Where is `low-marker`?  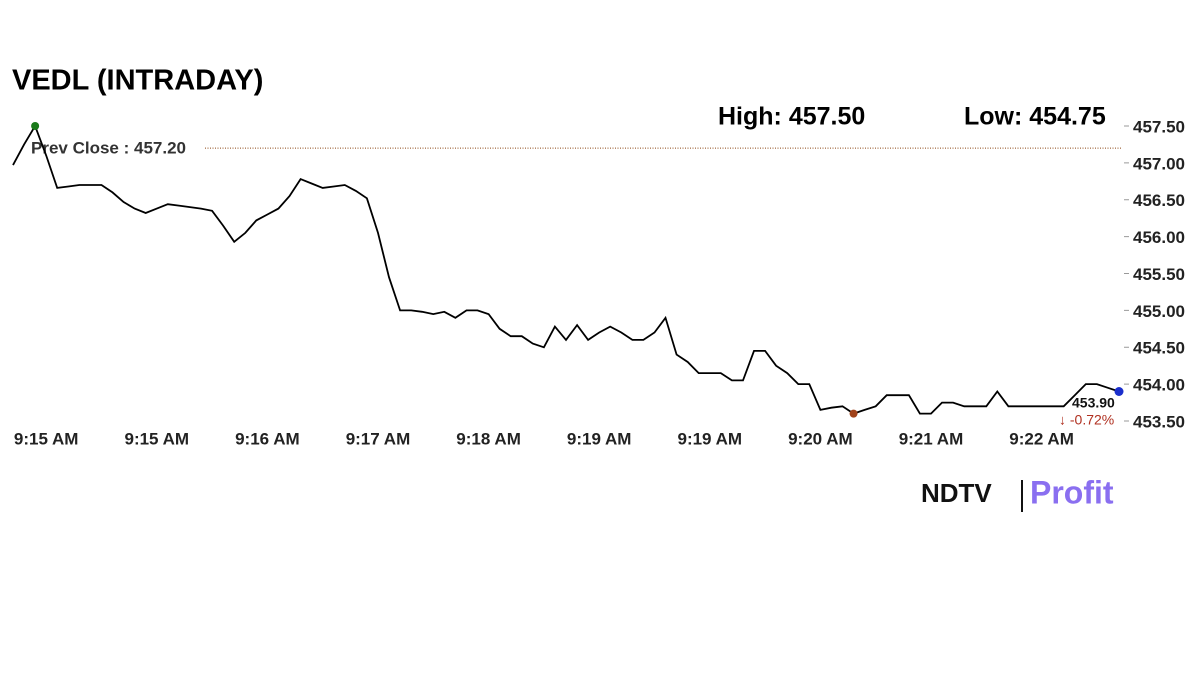
low-marker is located at coordinates (853, 413).